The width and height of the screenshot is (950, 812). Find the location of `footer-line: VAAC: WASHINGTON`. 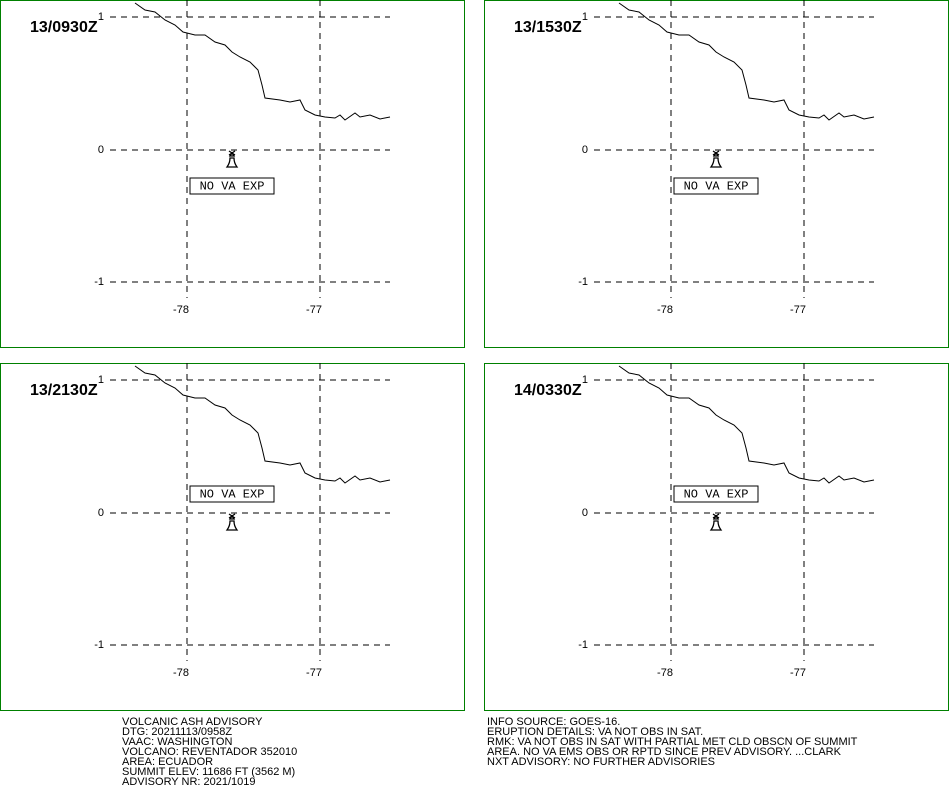

footer-line: VAAC: WASHINGTON is located at coordinates (177, 742).